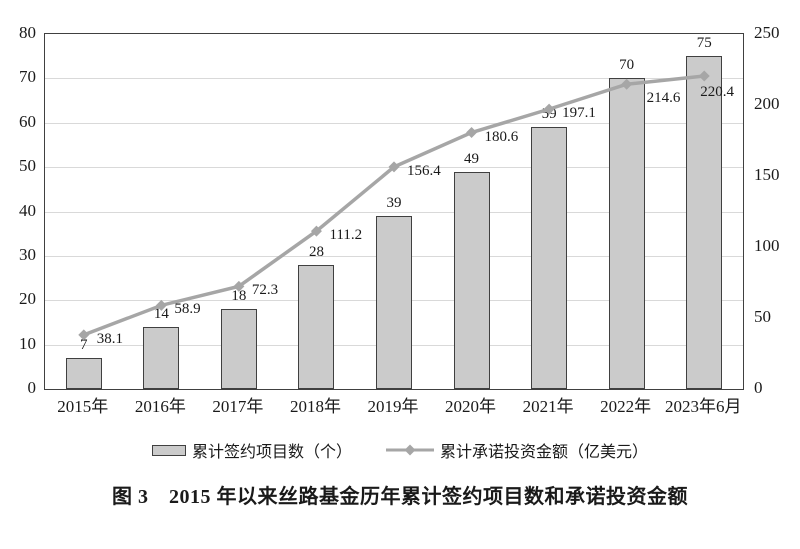 This screenshot has width=800, height=549. Describe the element at coordinates (27, 299) in the screenshot. I see `left-axis-tick: 20` at that location.